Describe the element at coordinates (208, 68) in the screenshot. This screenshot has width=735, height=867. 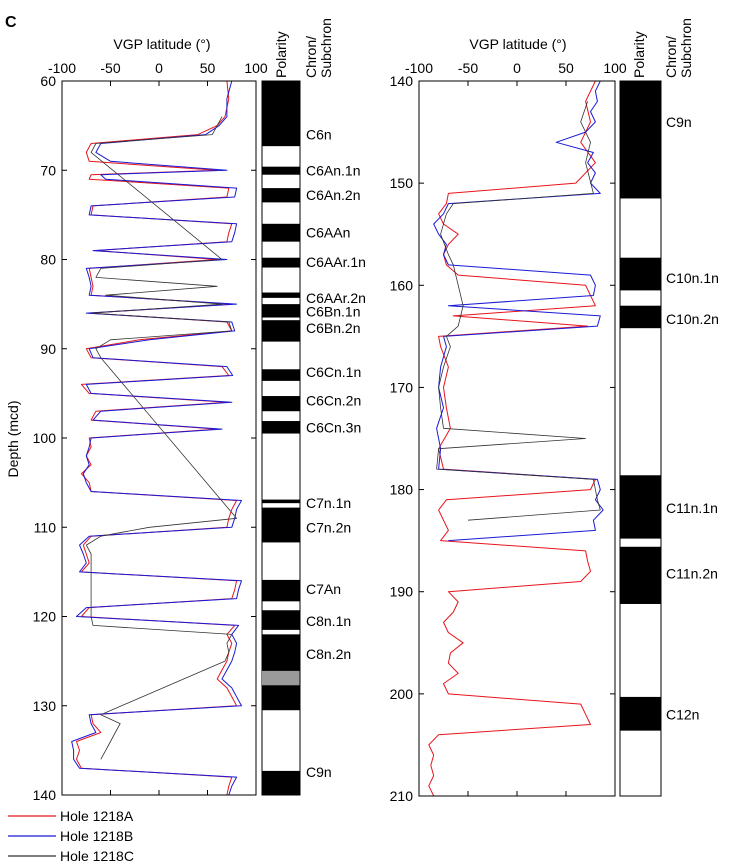
I see `left-x-tick-label: 50` at that location.